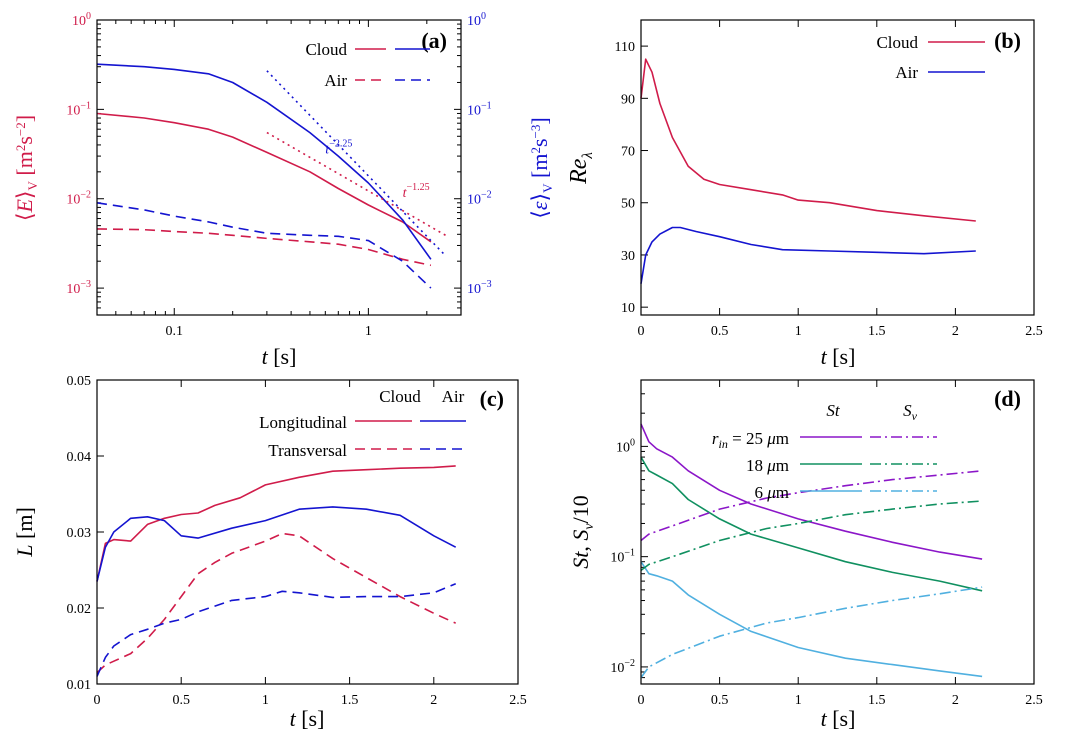 The width and height of the screenshot is (1076, 729). I want to click on c-series-trans-air, so click(276, 629).